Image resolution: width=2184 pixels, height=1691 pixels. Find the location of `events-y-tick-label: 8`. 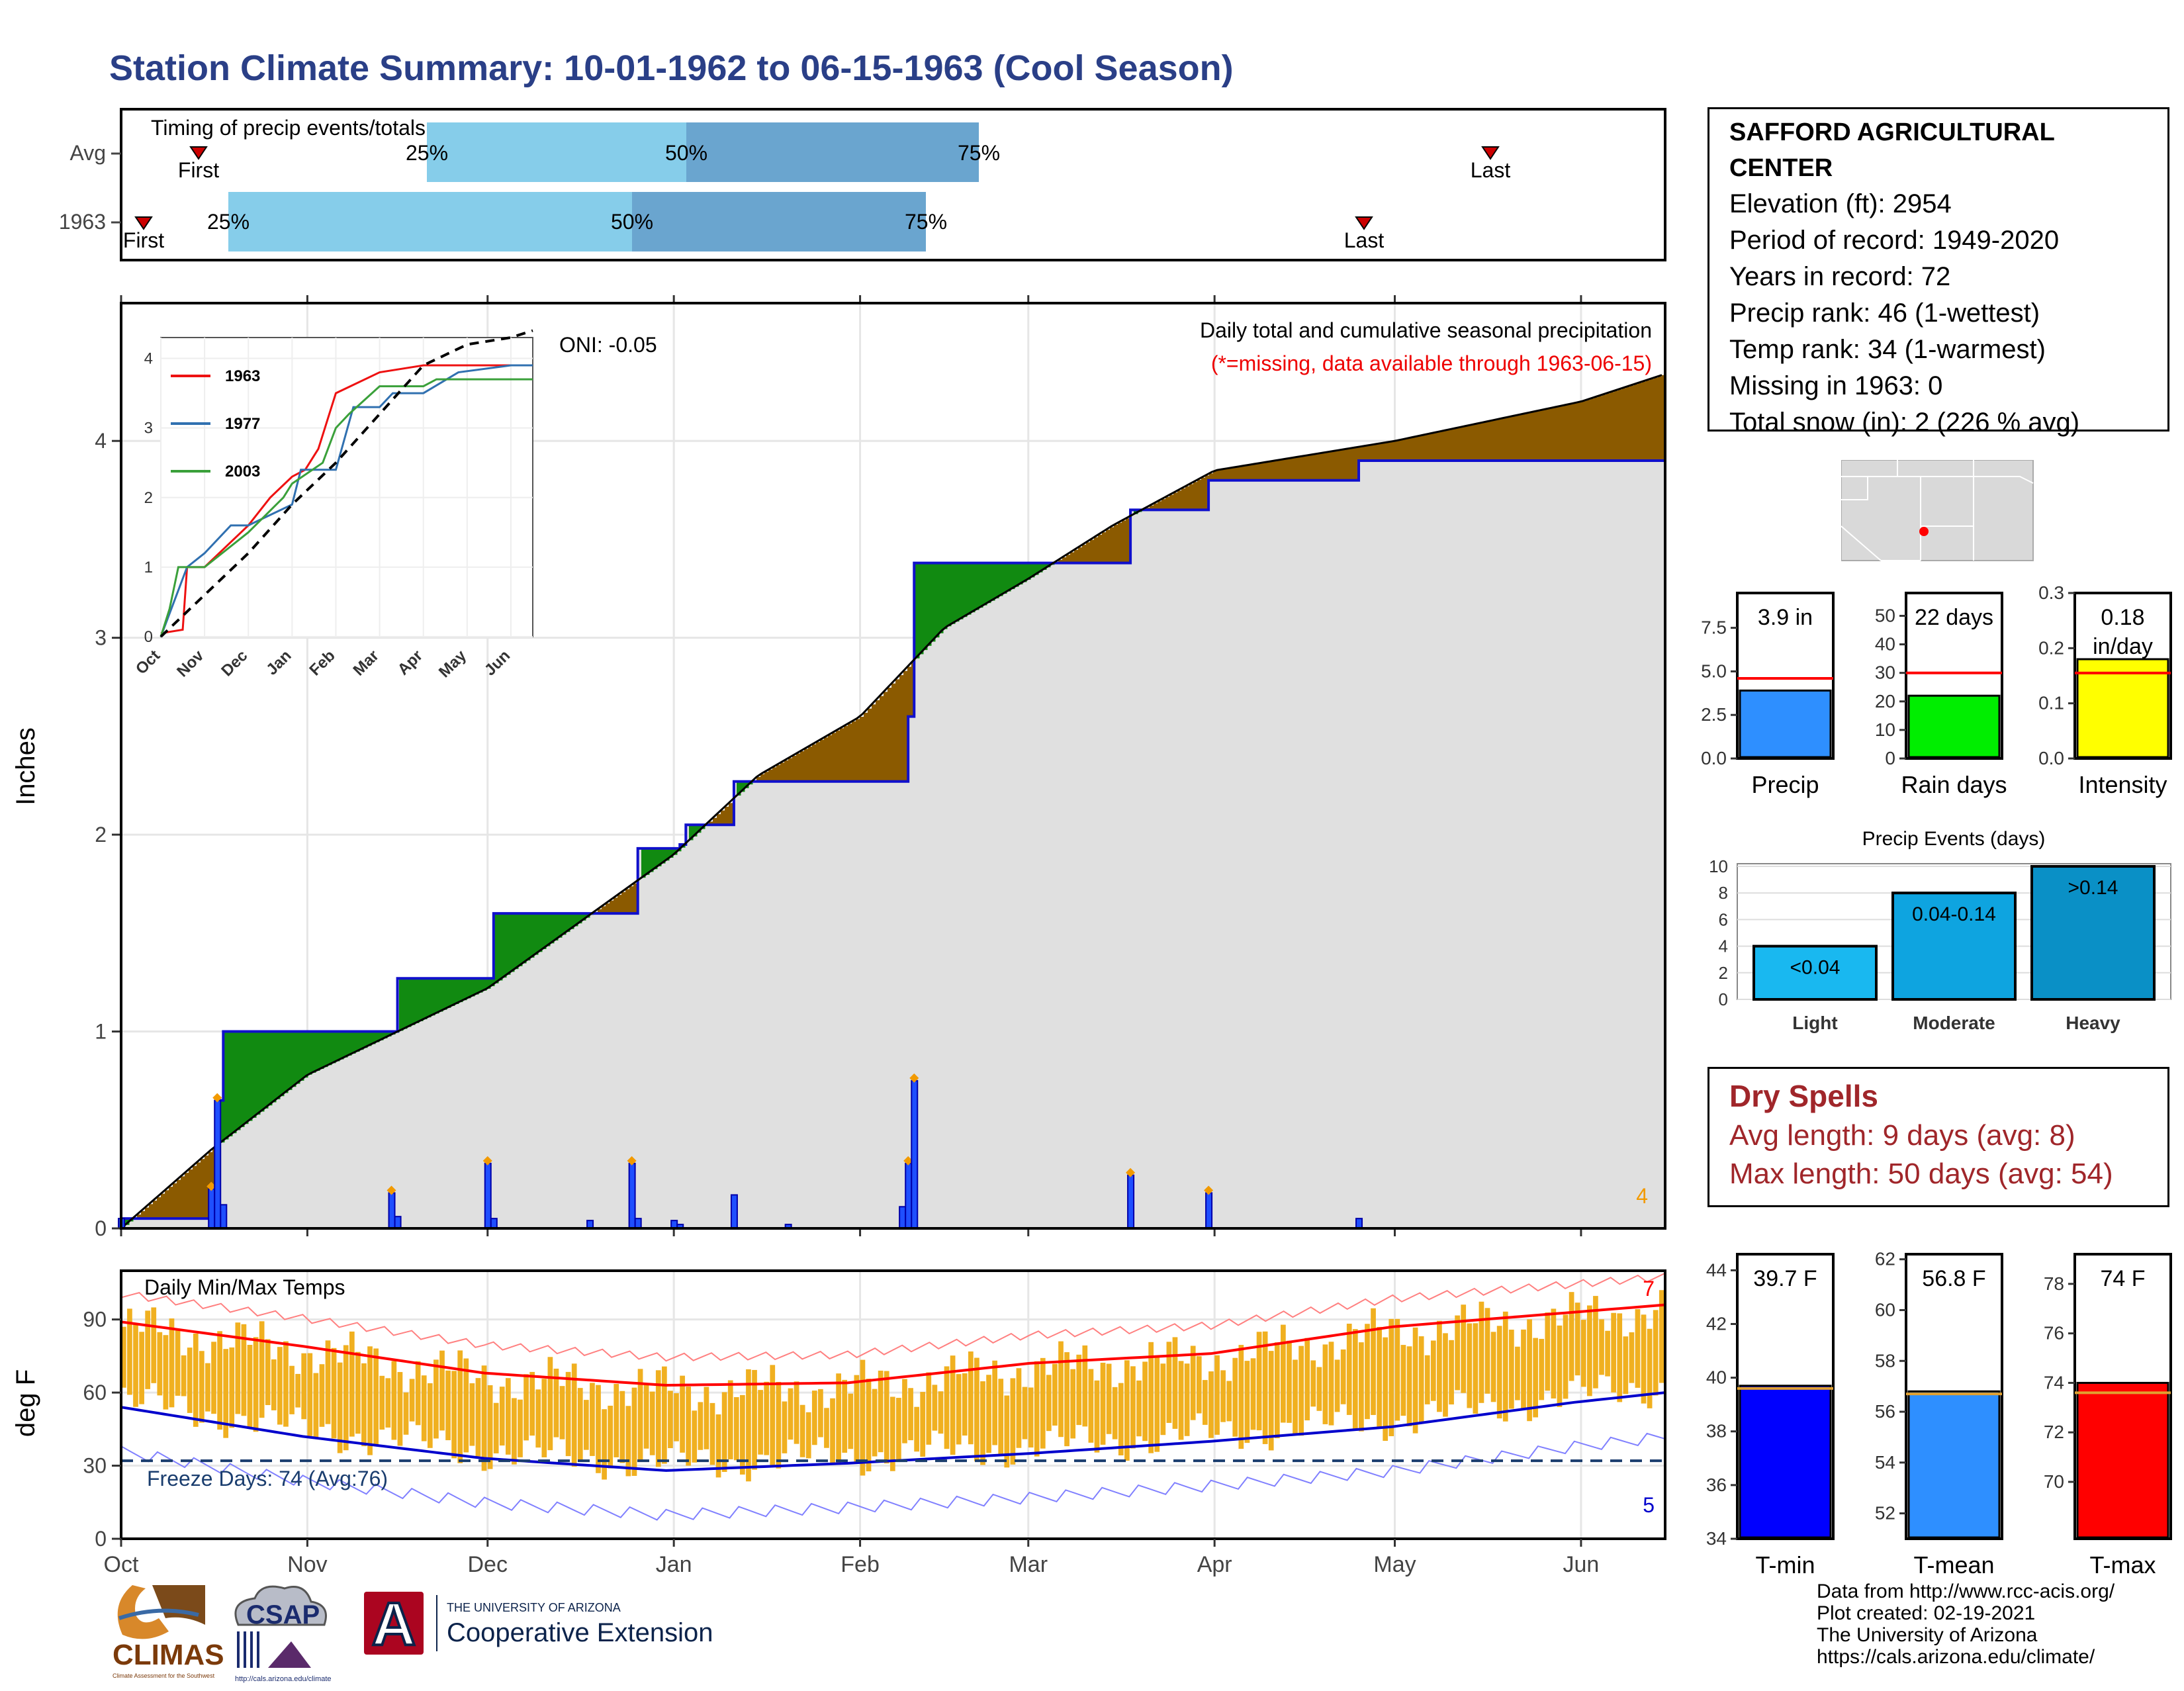

events-y-tick-label: 8 is located at coordinates (1723, 893).